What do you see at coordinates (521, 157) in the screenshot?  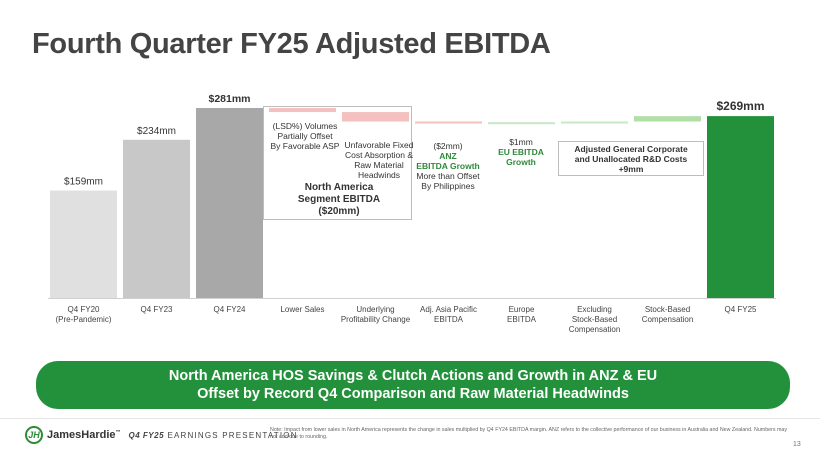 I see `europe-growth-label: EU EBITDA Growth` at bounding box center [521, 157].